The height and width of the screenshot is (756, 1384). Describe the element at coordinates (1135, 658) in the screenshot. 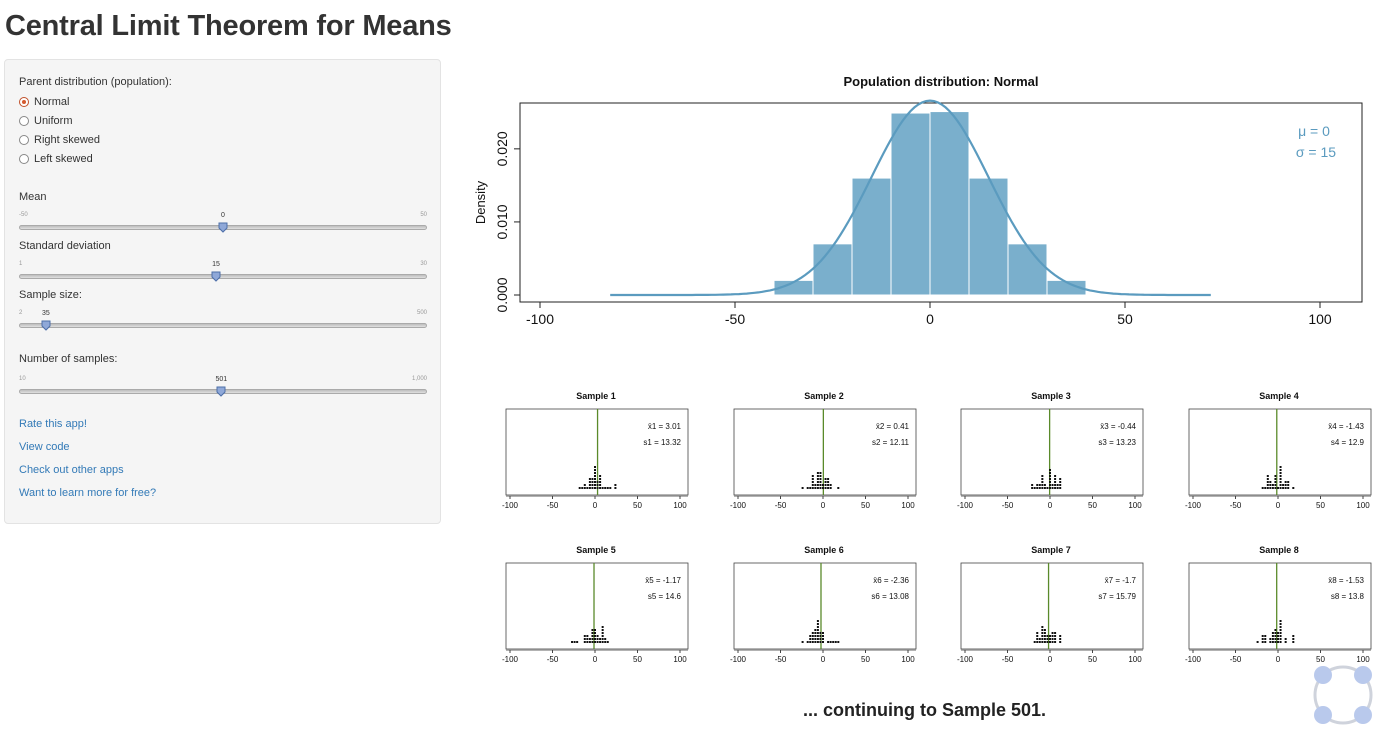

I see `sample-x-tick-label: 100` at that location.